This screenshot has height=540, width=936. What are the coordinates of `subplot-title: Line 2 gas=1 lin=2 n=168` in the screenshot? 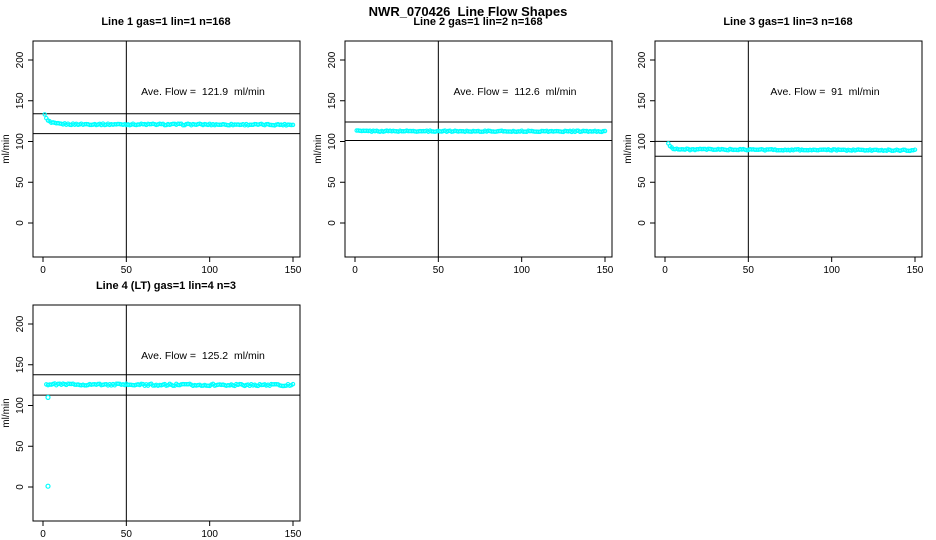 It's located at (478, 22).